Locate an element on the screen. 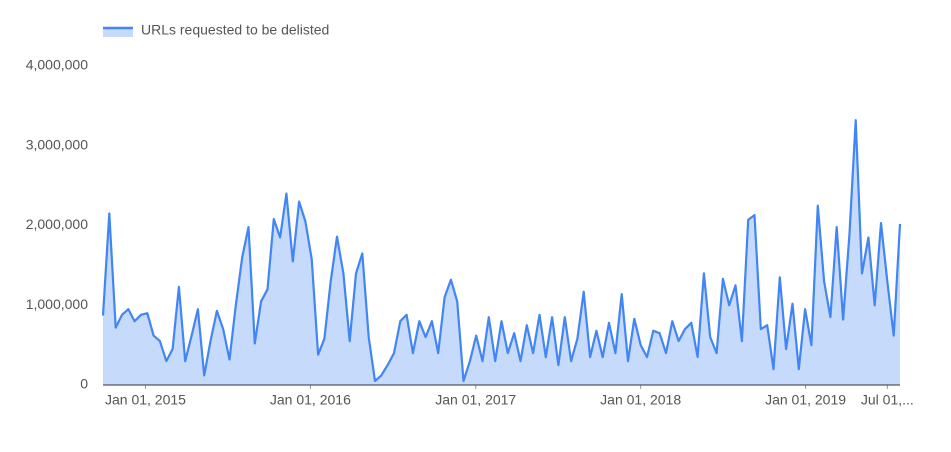 The image size is (951, 452). legend-label: URLs requested to be delisted is located at coordinates (235, 30).